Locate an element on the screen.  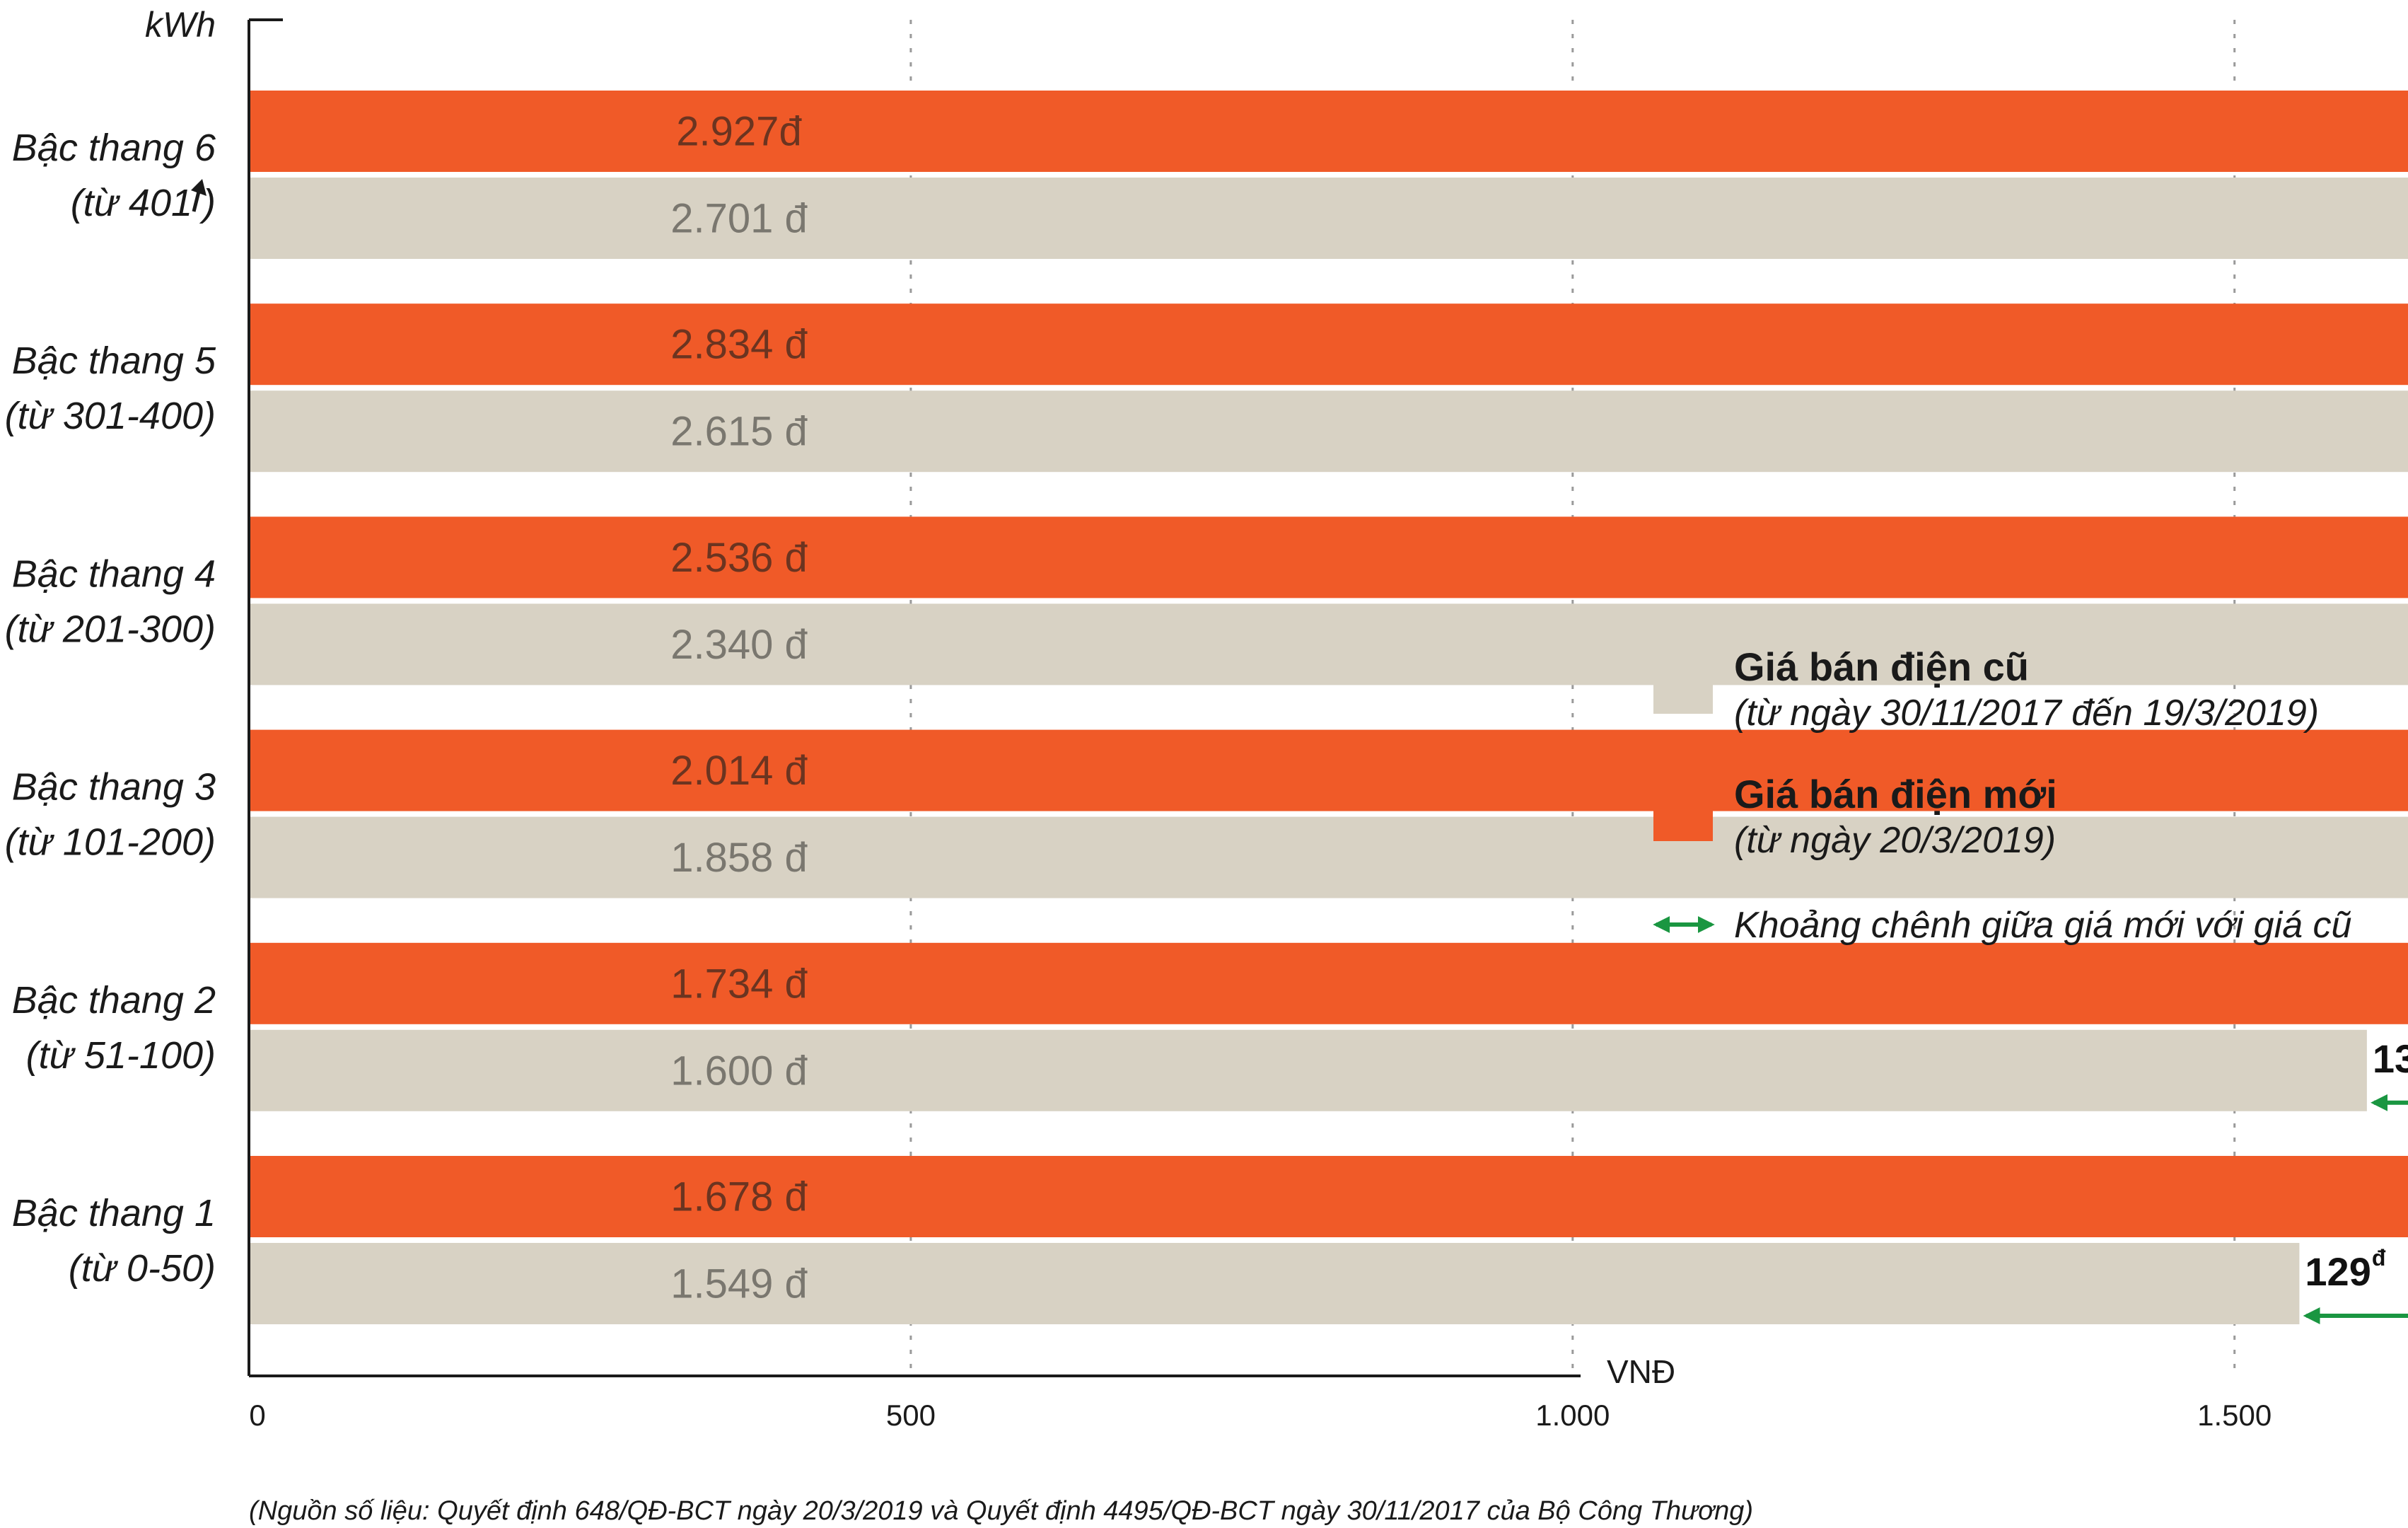
x-tick-label: 0 is located at coordinates (257, 1415).